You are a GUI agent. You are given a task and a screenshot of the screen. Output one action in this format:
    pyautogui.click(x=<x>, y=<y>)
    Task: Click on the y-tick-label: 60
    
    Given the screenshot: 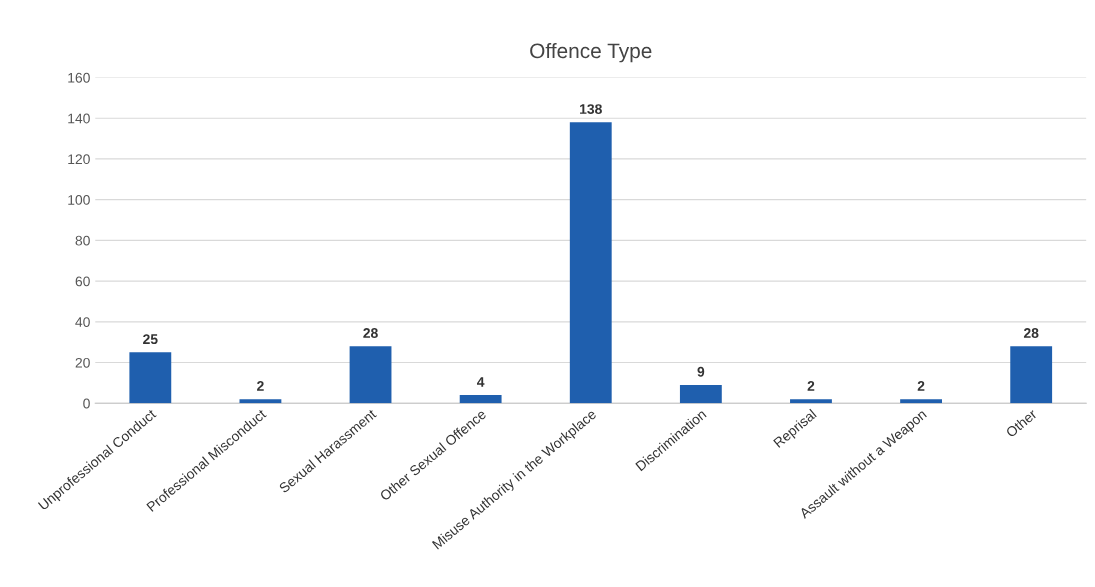 What is the action you would take?
    pyautogui.click(x=82, y=281)
    